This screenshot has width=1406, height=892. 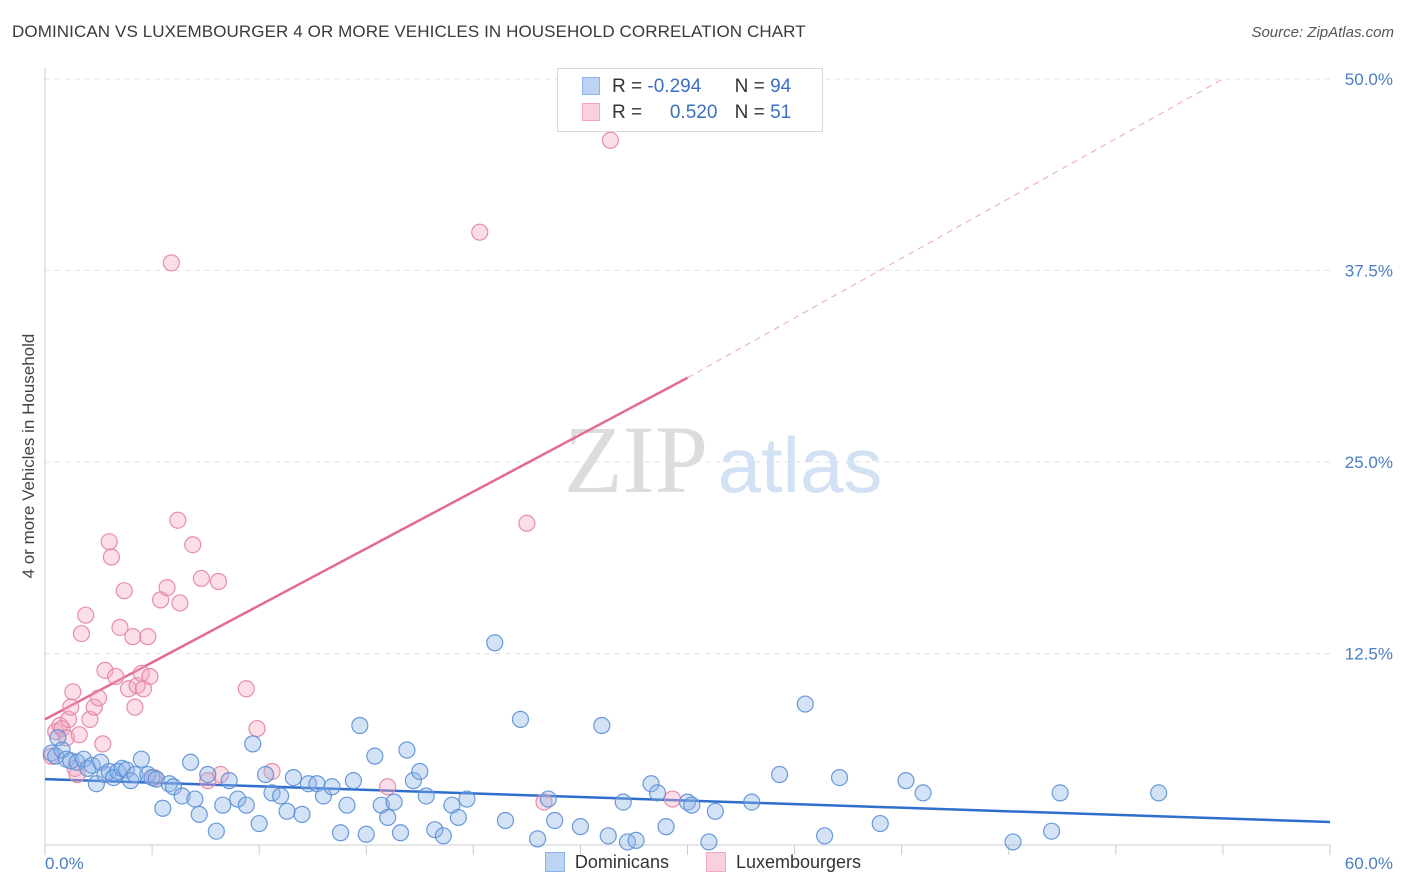 What do you see at coordinates (636, 459) in the screenshot?
I see `watermark-zip: ZIP` at bounding box center [636, 459].